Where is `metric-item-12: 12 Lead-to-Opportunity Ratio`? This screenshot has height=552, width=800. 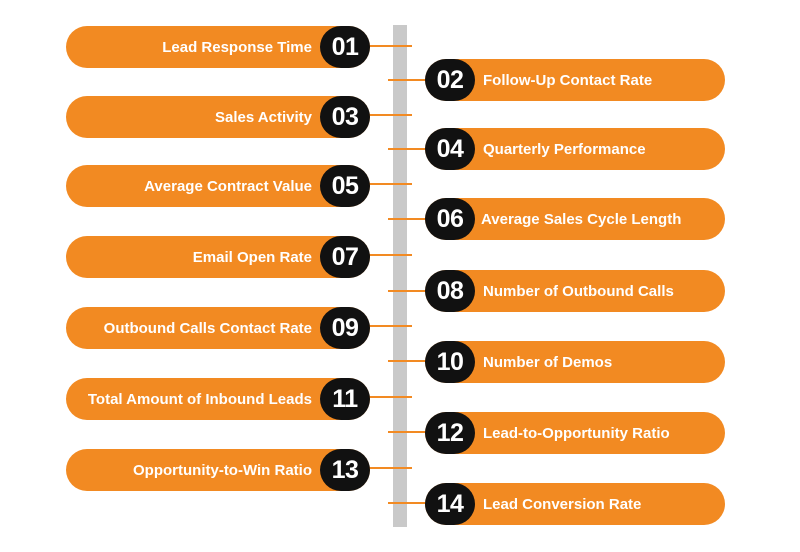 metric-item-12: 12 Lead-to-Opportunity Ratio is located at coordinates (575, 433).